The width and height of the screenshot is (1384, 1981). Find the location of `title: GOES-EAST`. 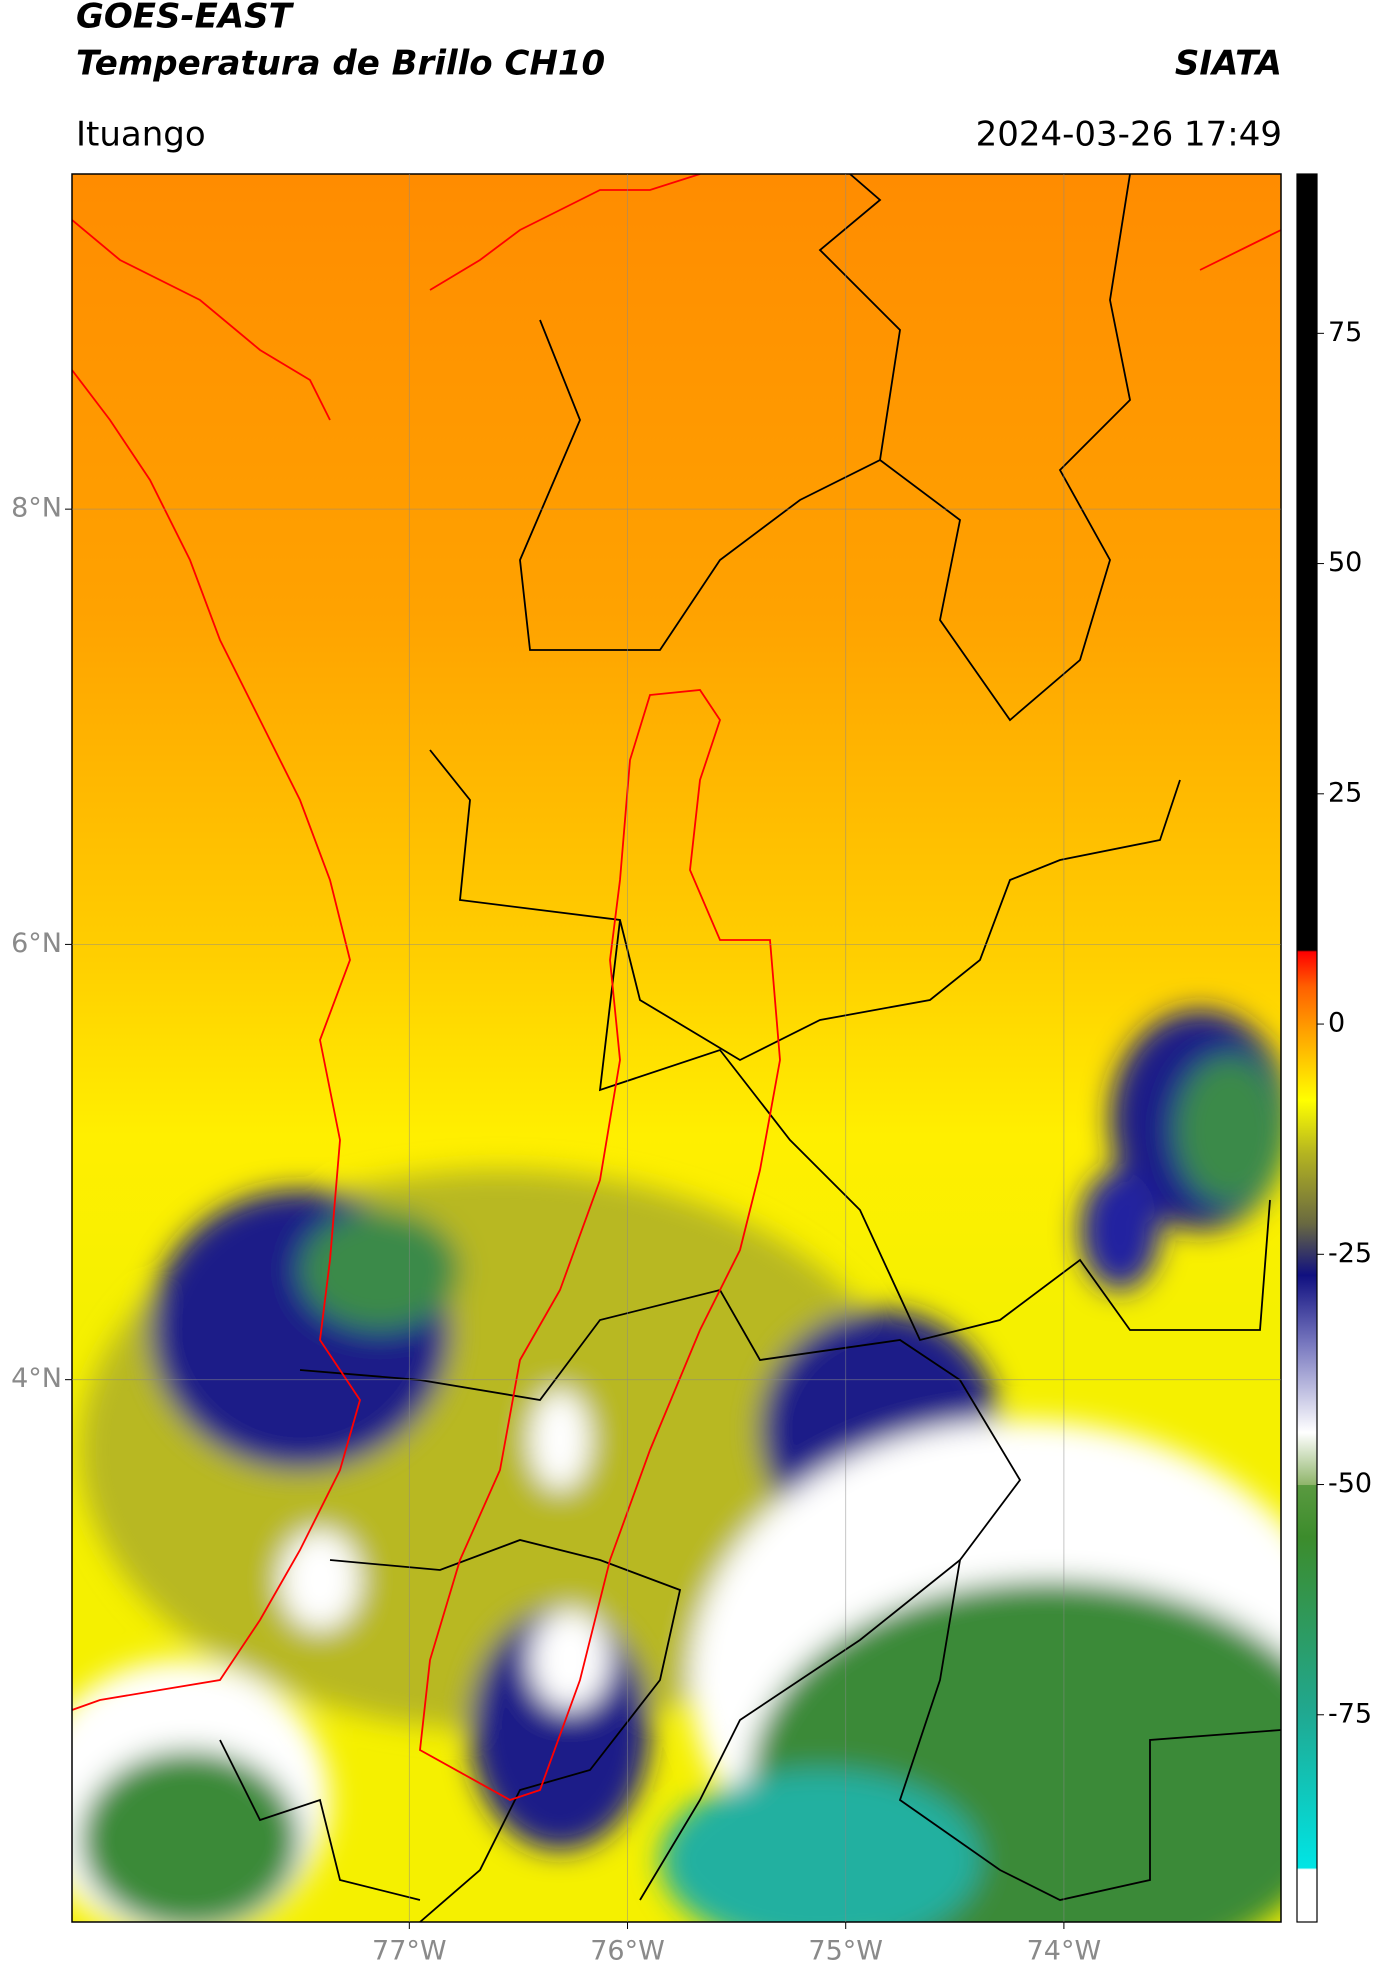

title: GOES-EAST is located at coordinates (185, 18).